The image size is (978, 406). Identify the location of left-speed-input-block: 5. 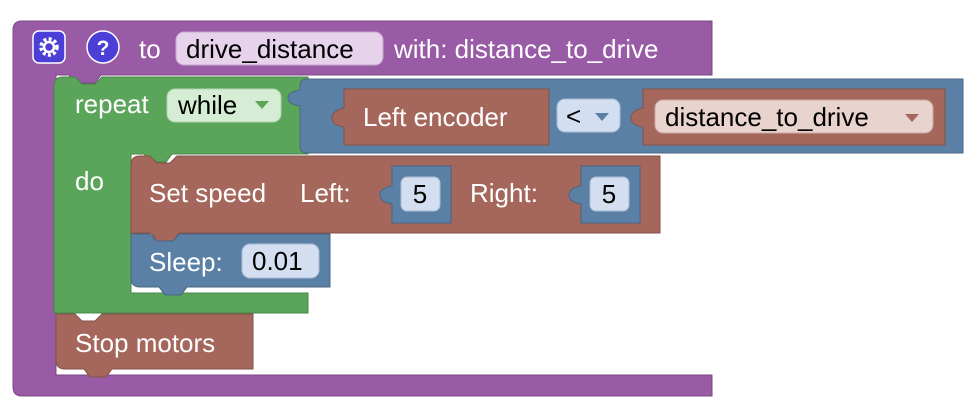
(415, 194).